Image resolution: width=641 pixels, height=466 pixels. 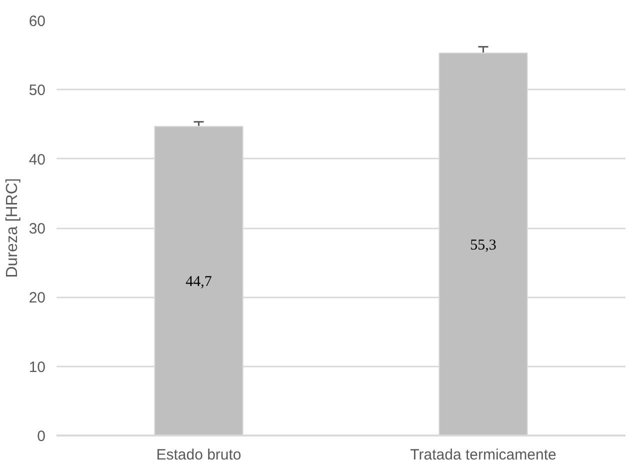 I want to click on x-tick-label: Tratada termicamente, so click(x=483, y=455).